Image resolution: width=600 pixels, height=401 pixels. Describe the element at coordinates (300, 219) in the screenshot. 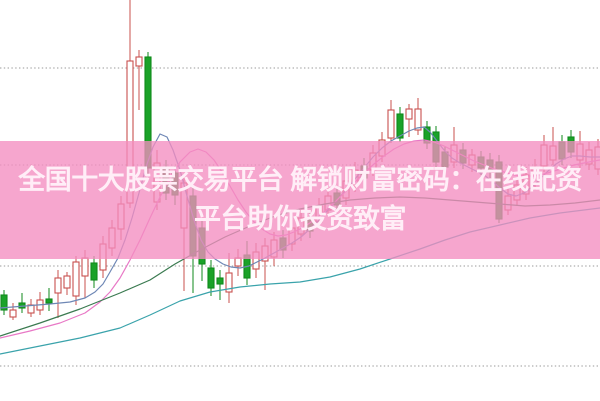

I see `promo-banner-line2: 平台助你投资致富` at that location.